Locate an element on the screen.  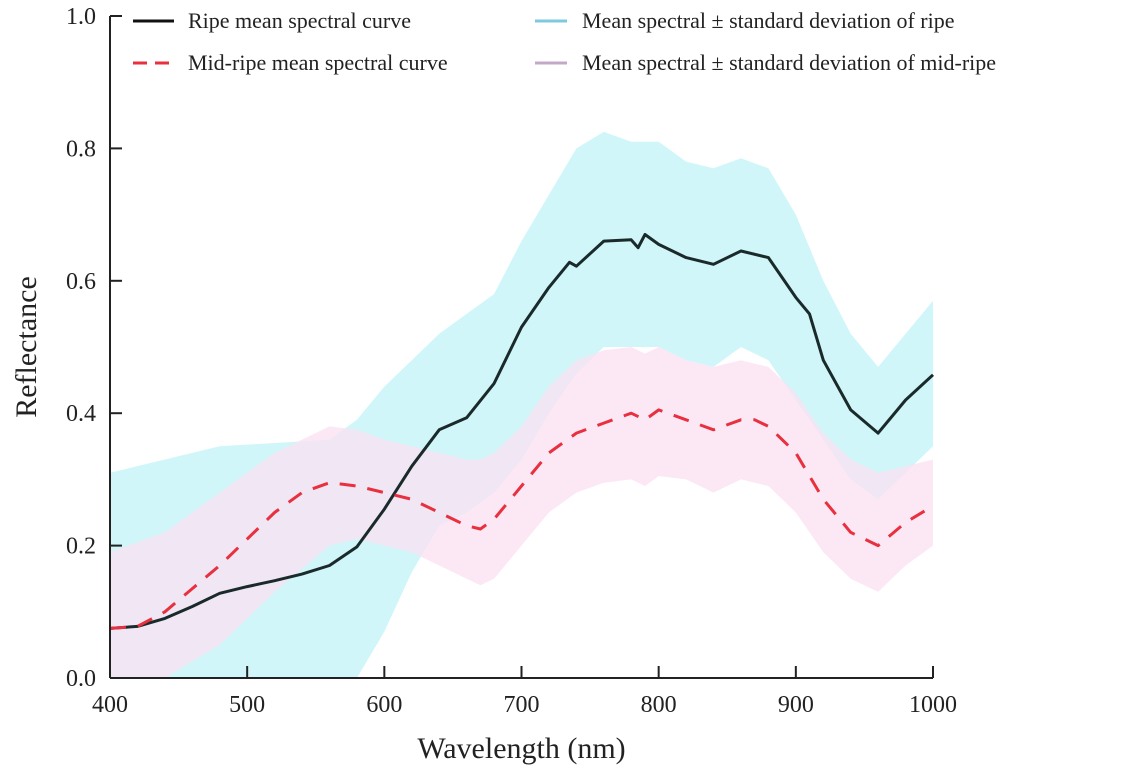
y-tick-label: 0.2 is located at coordinates (81, 547).